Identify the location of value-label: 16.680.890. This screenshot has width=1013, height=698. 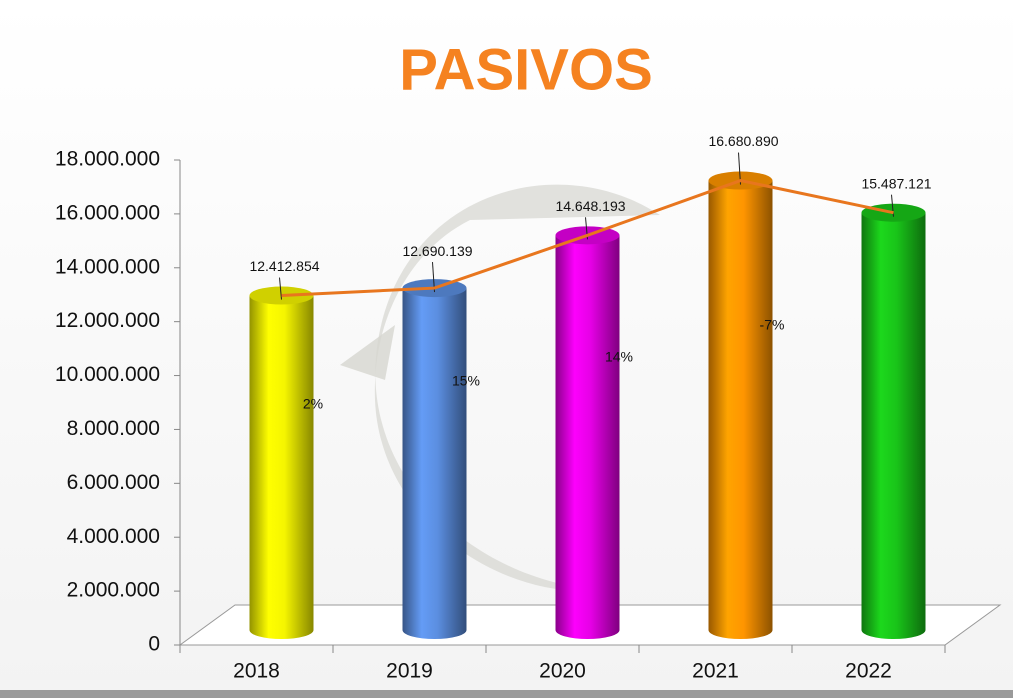
(743, 141).